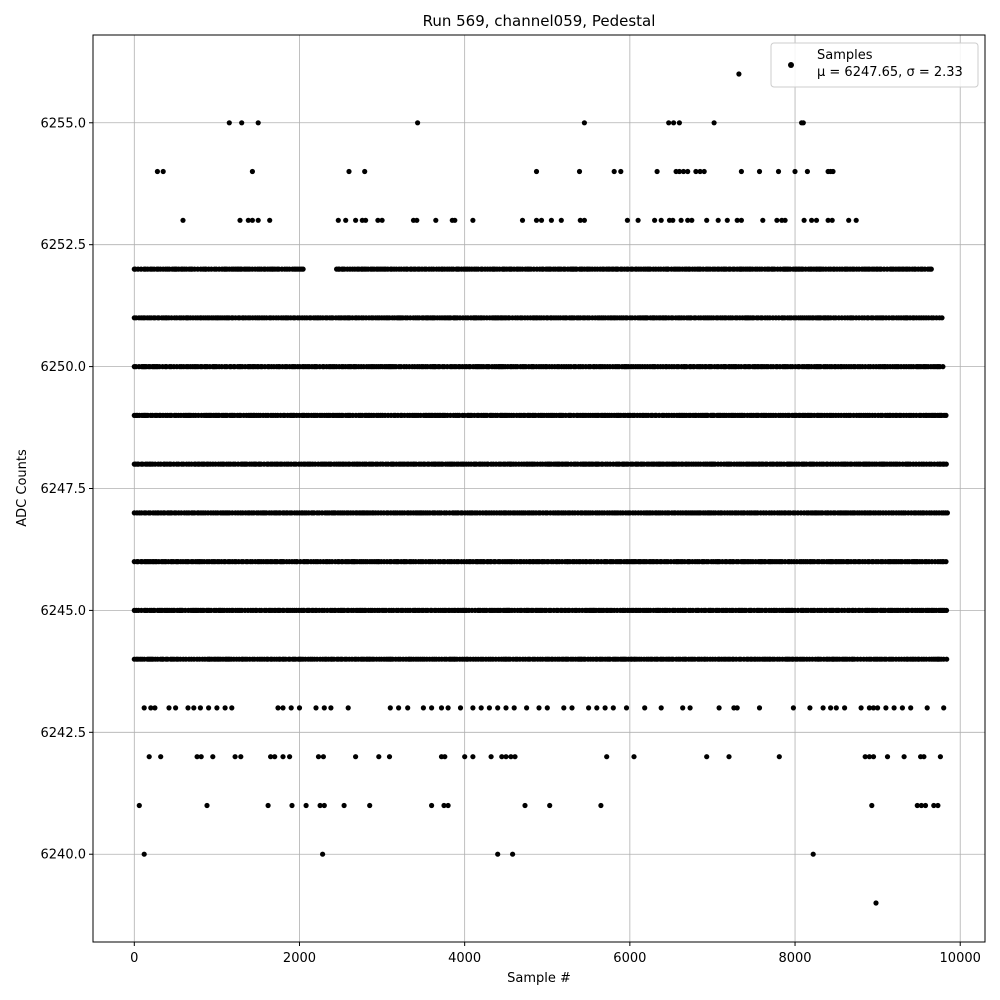 This screenshot has height=1000, width=1000. I want to click on legend-label: Samples, so click(845, 55).